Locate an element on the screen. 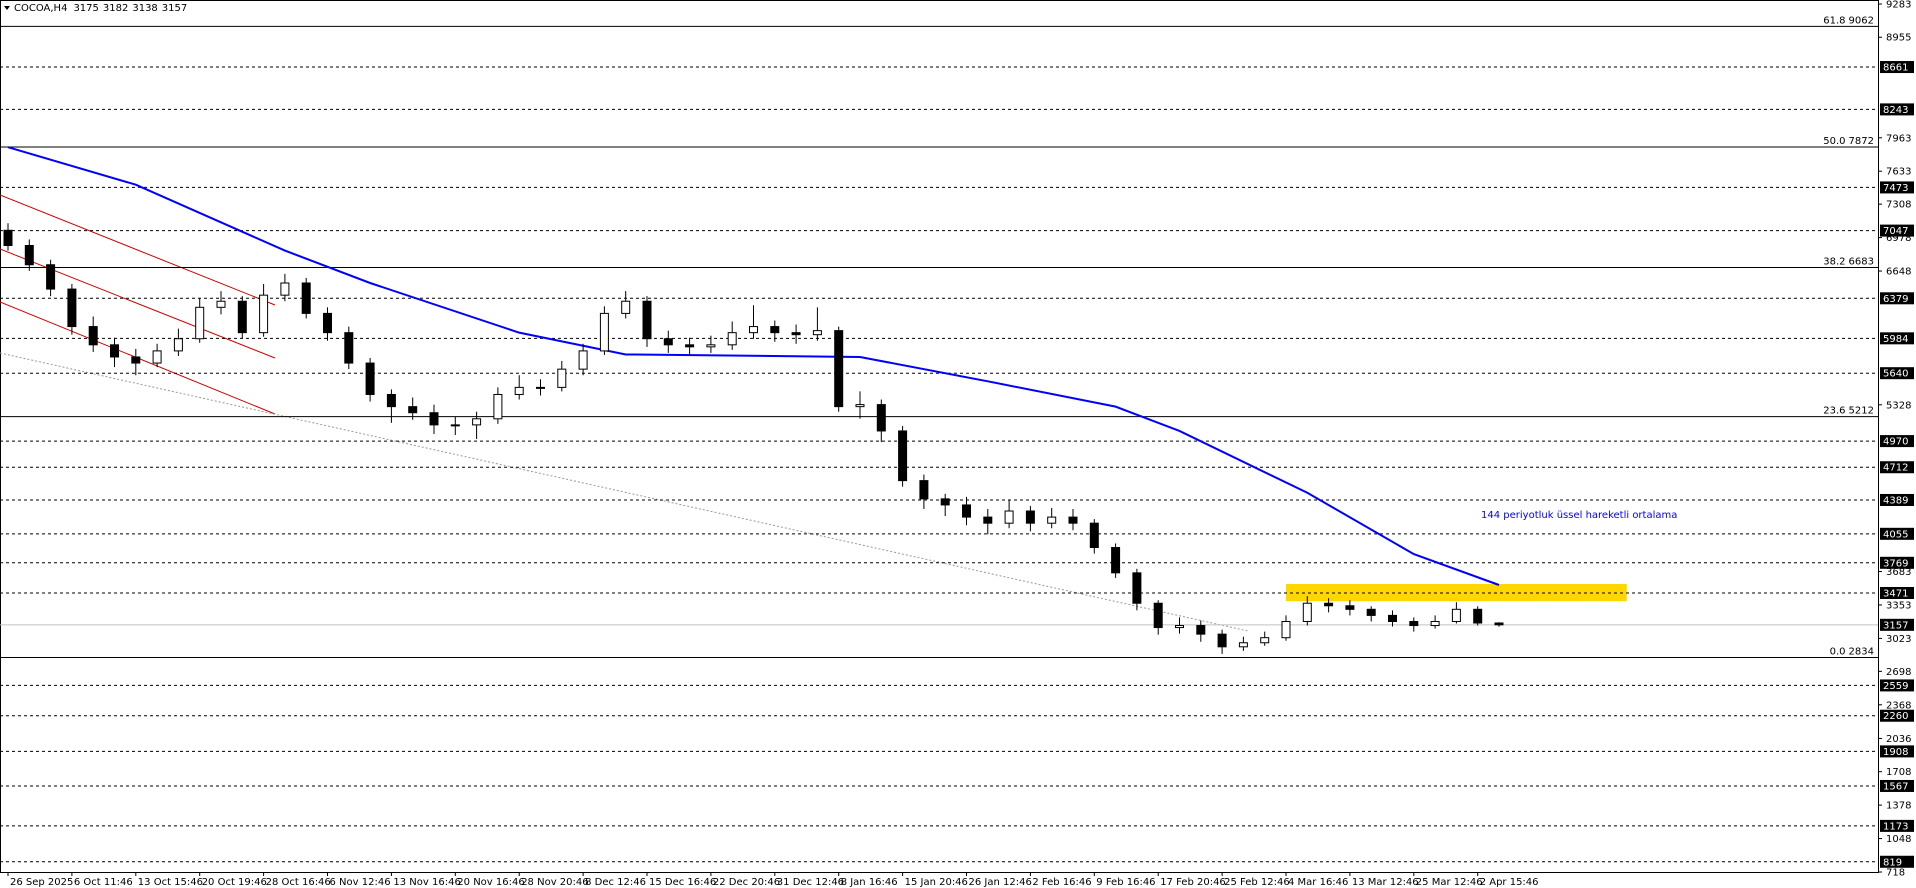  x-tick-label: 26 Sep 2025 is located at coordinates (41, 882).